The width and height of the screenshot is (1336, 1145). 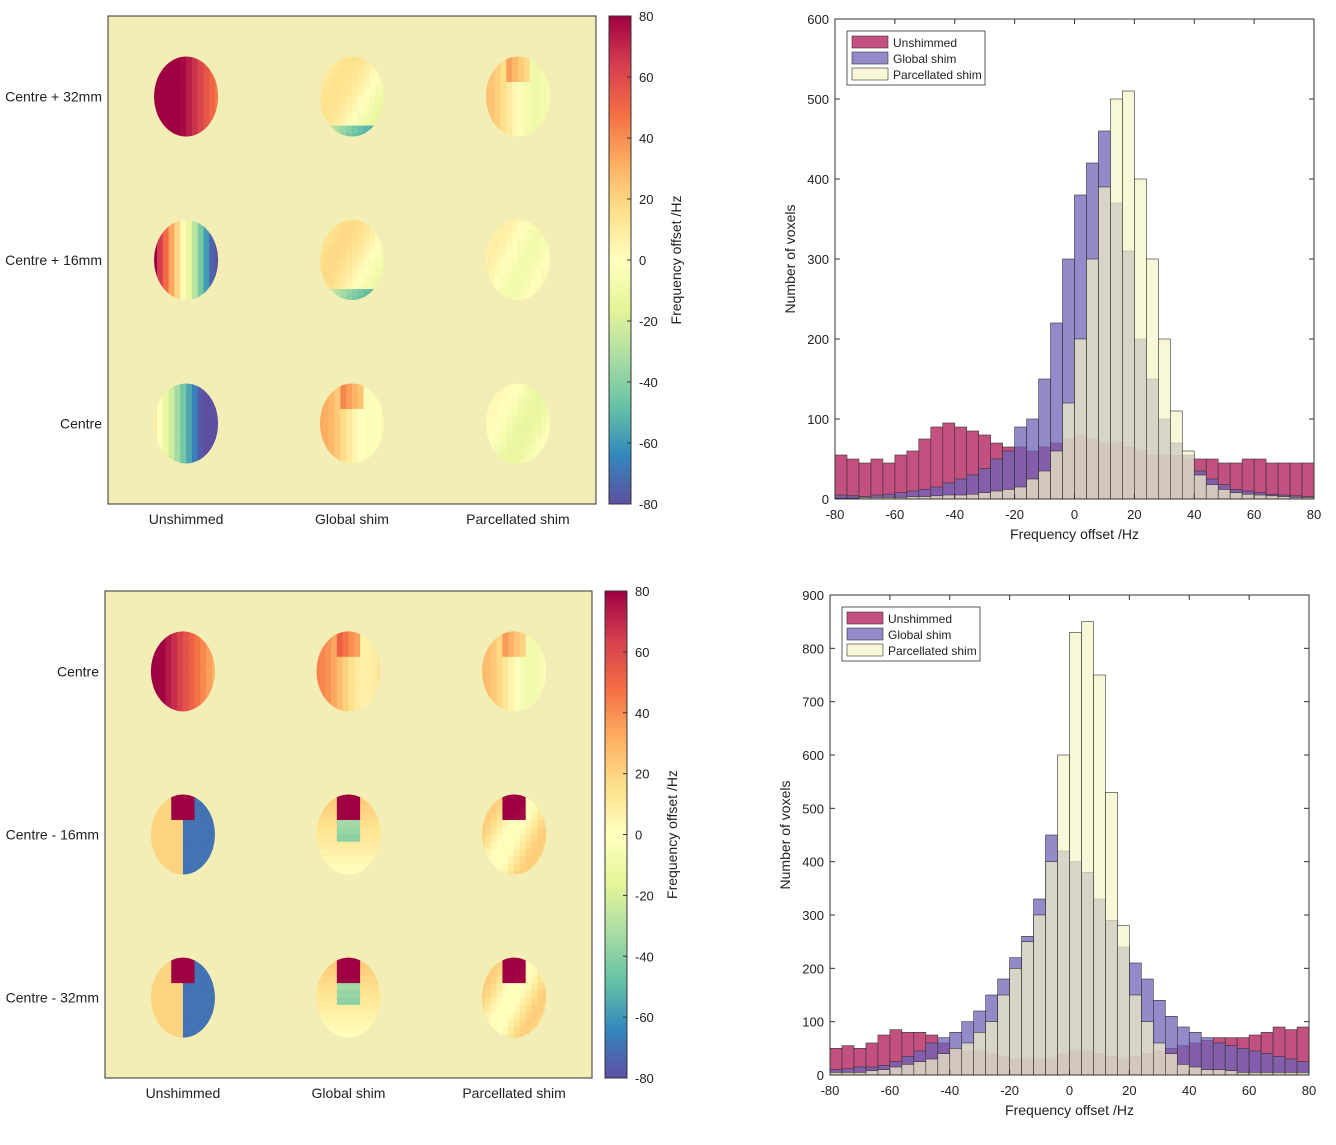 I want to click on x-tick-label: 20, so click(x=1134, y=514).